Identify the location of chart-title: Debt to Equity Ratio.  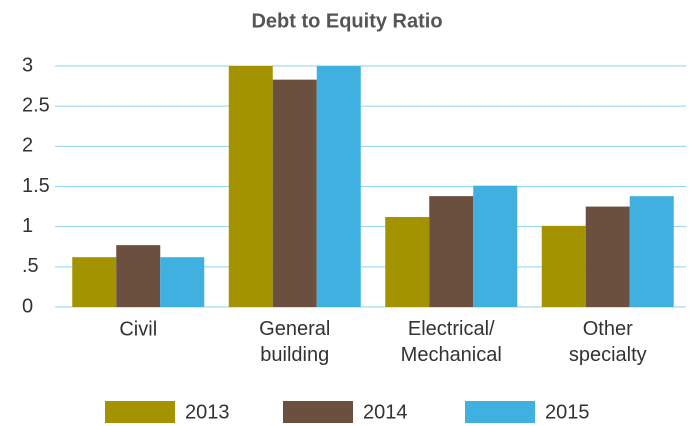
(346, 21).